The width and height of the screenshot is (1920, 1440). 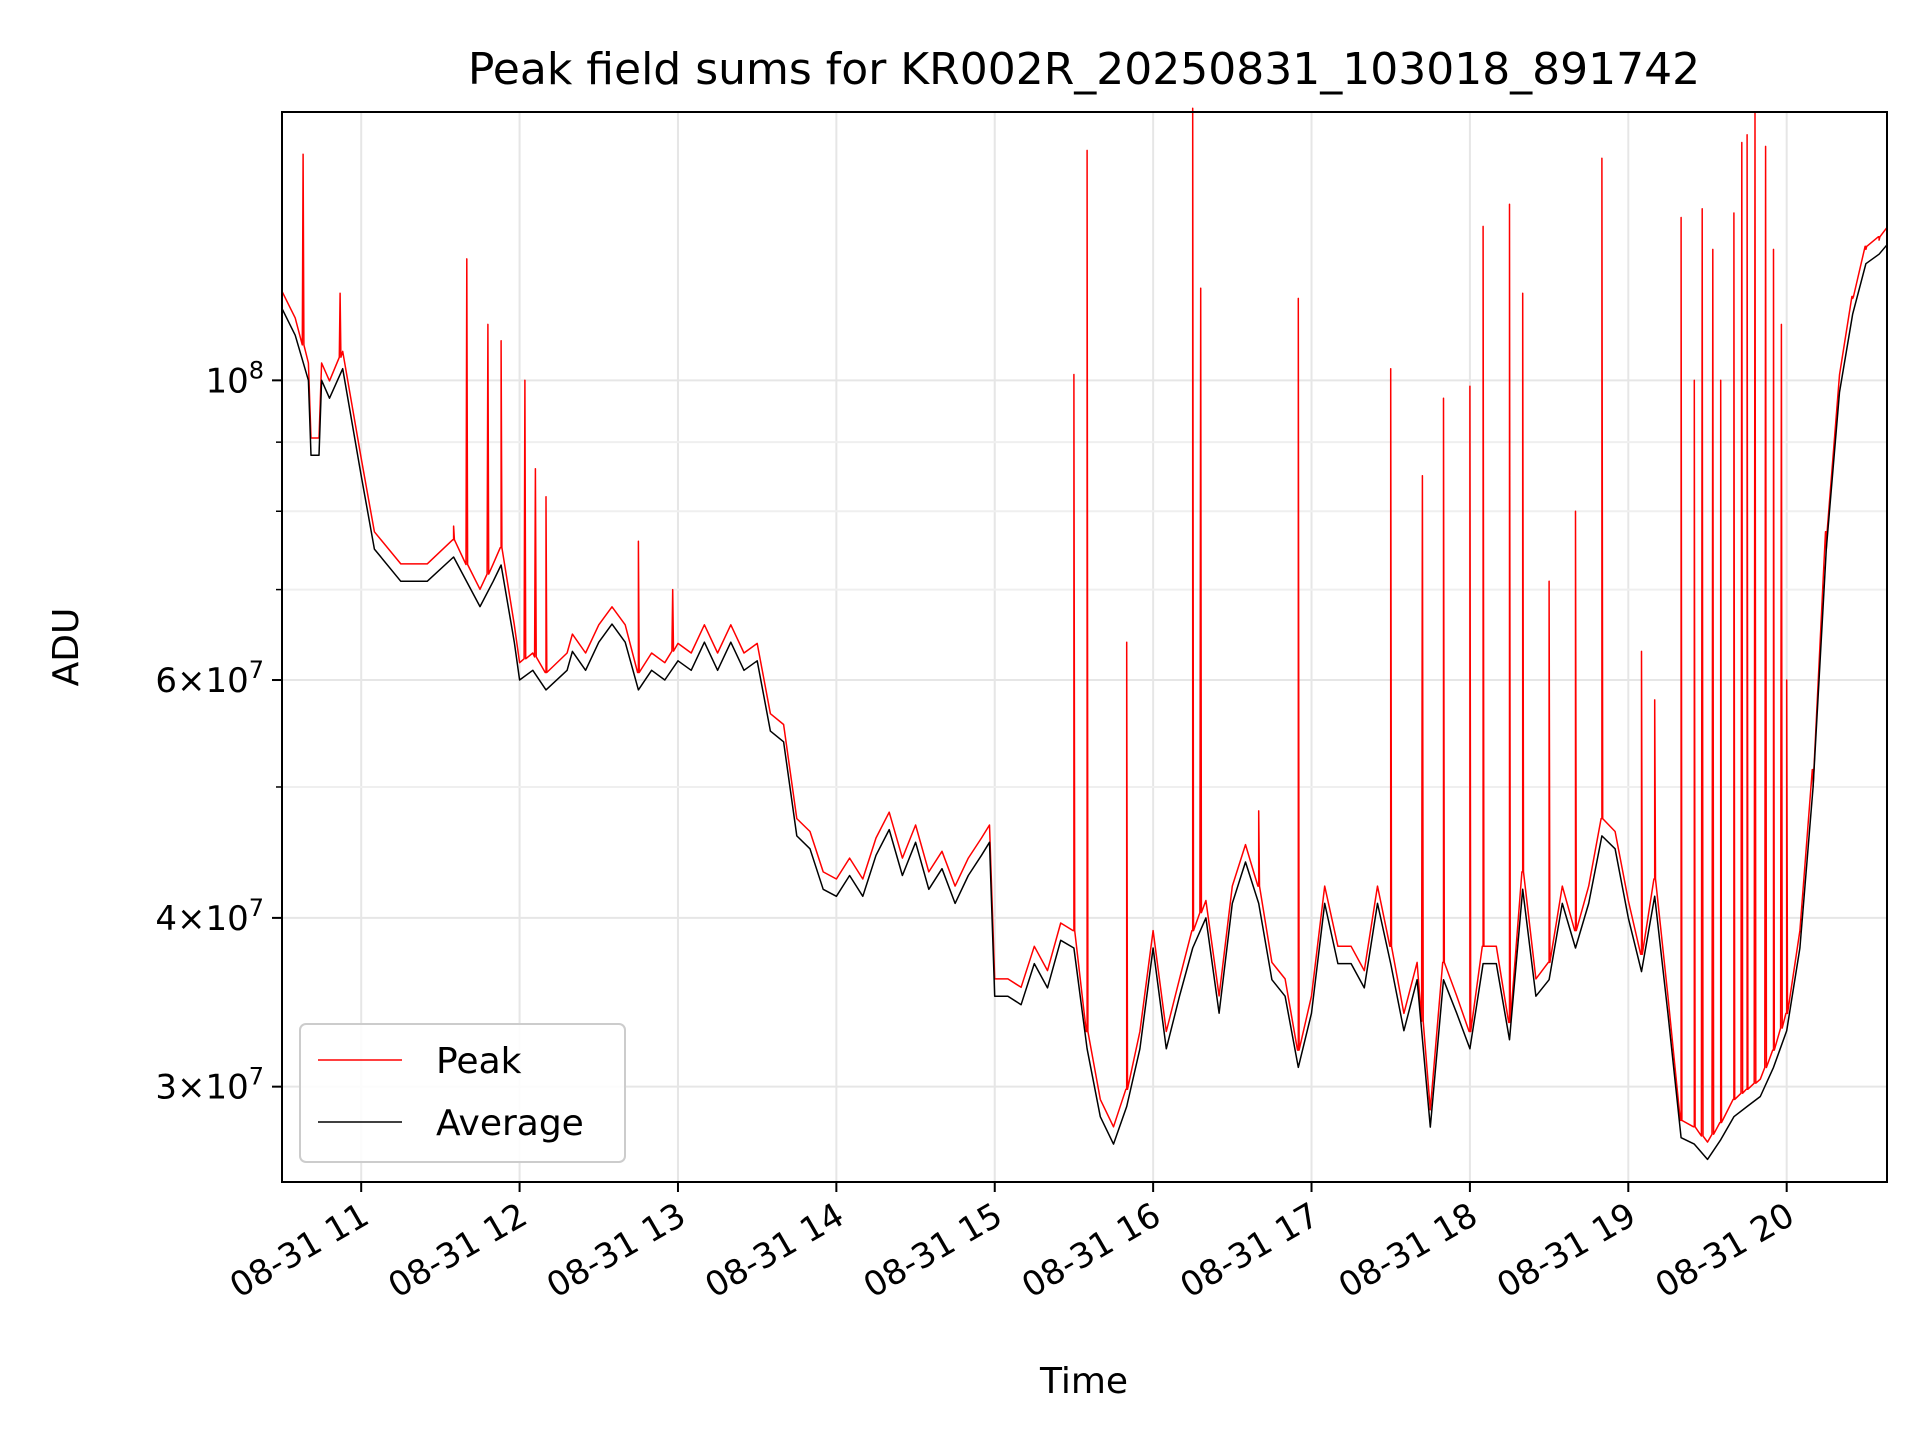 What do you see at coordinates (218, 732) in the screenshot?
I see `y-axis: 3×107 4×107 6×107 108` at bounding box center [218, 732].